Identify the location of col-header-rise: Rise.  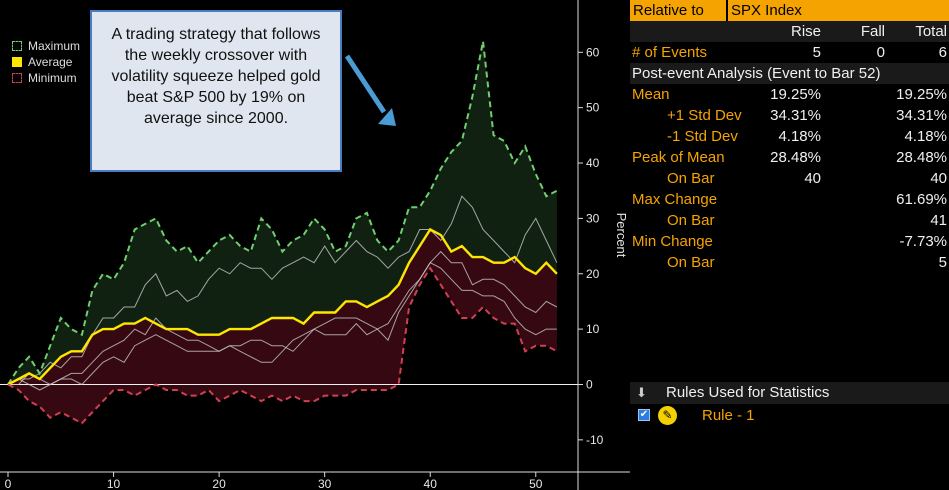
(805, 31).